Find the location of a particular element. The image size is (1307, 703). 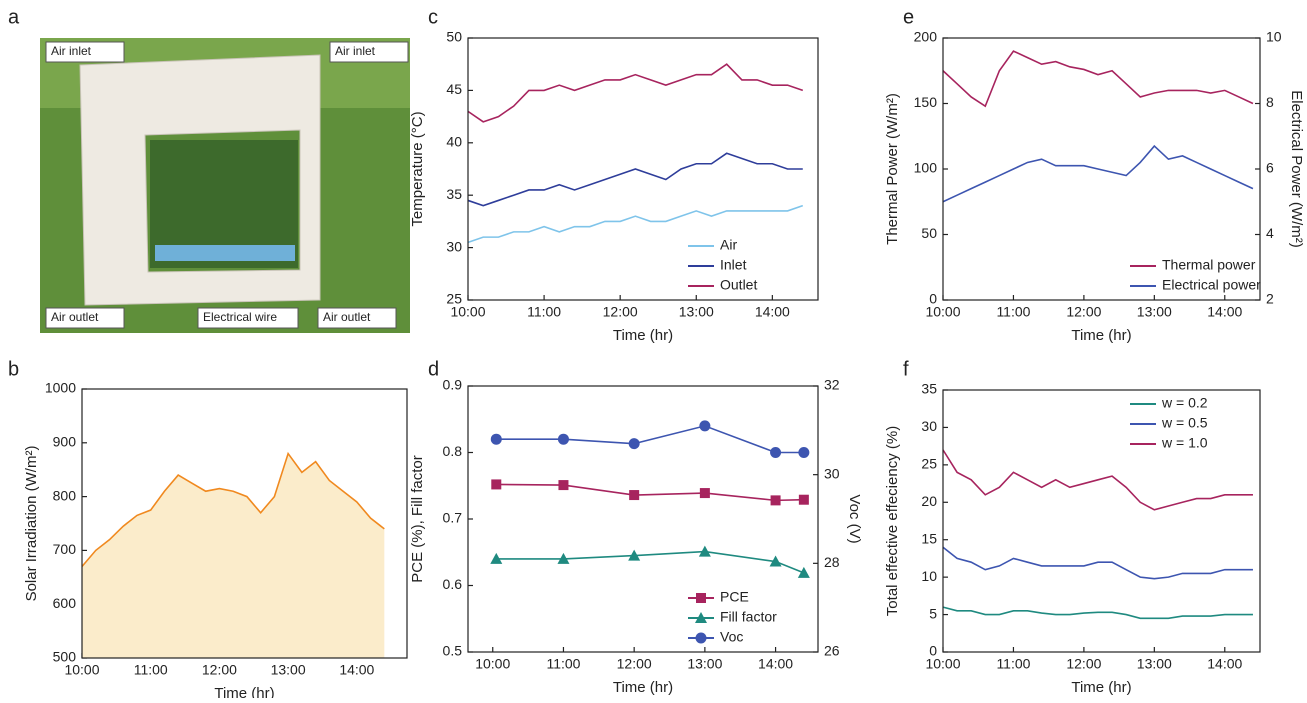

y-axis-label: PCE (%), Fill factor is located at coordinates (417, 519).